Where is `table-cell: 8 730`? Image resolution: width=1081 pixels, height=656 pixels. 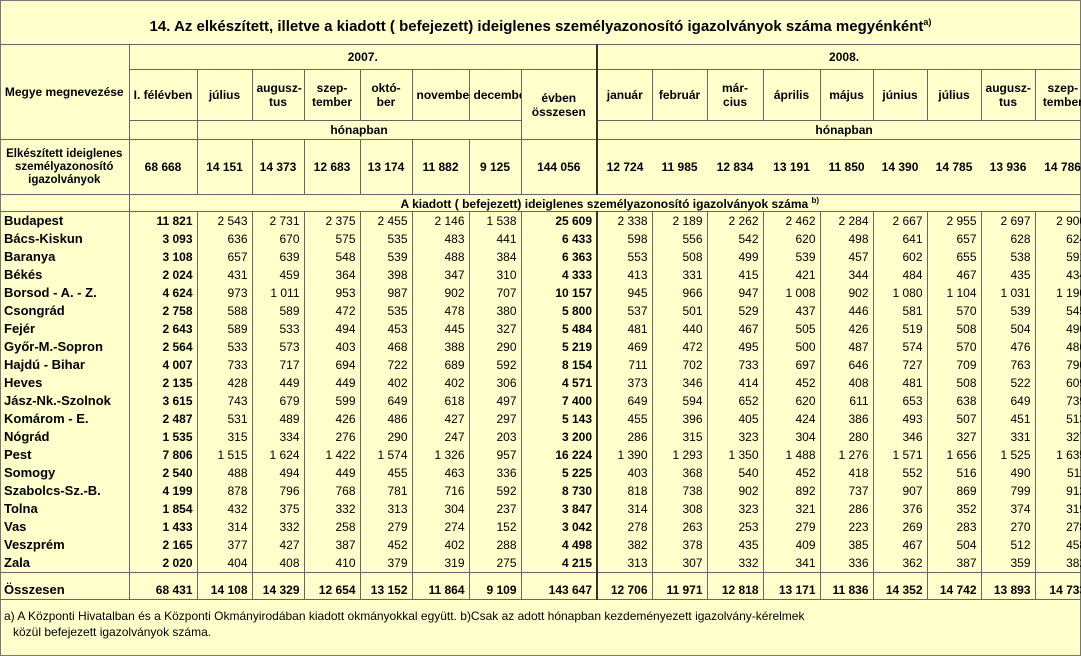 table-cell: 8 730 is located at coordinates (559, 491).